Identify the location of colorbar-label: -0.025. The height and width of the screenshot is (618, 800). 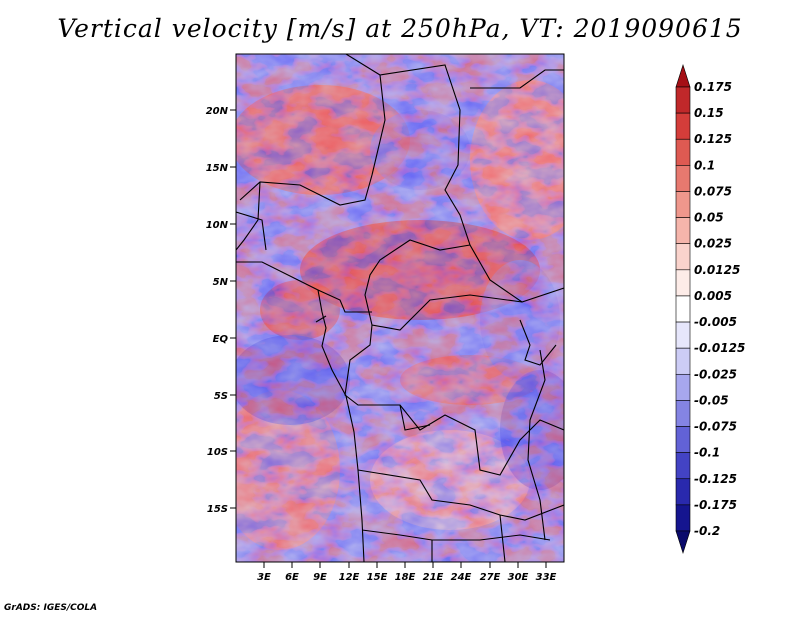
(715, 374).